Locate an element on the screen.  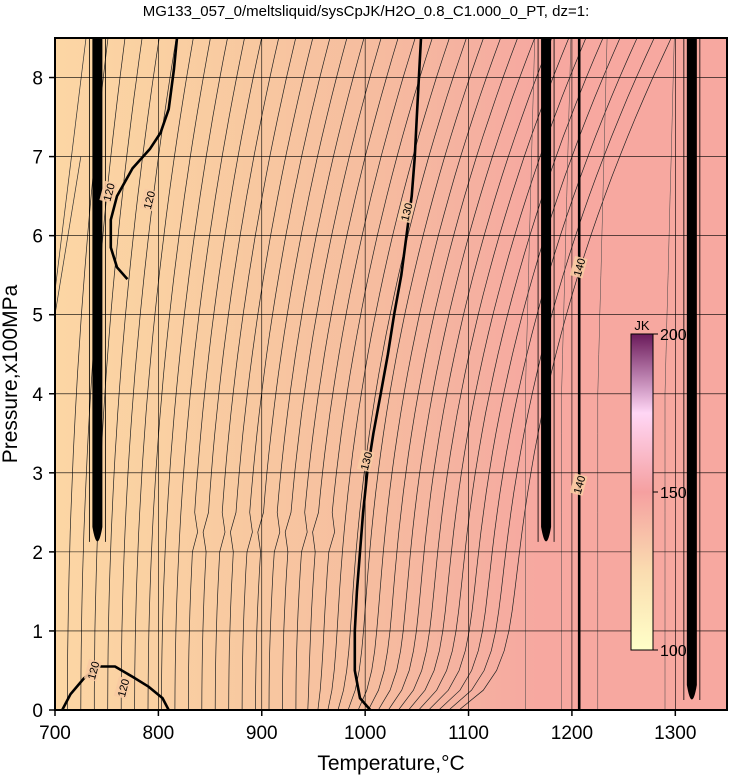
y-tick-label: 0 is located at coordinates (37, 711).